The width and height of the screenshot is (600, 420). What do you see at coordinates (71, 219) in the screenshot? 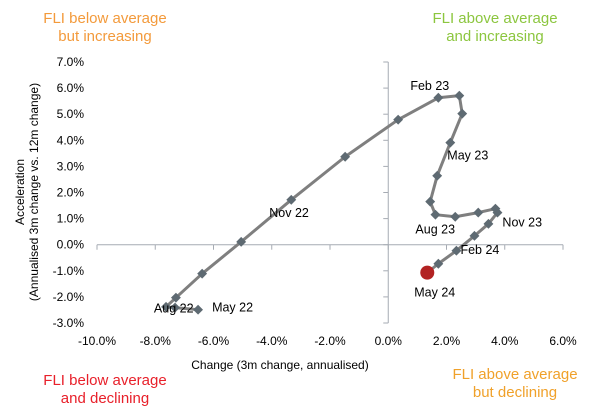
I see `y-tick-label: 1.0%` at bounding box center [71, 219].